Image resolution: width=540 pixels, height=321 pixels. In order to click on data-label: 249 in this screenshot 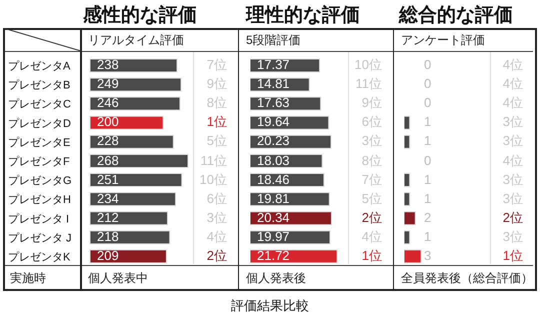, I will do `click(108, 84)`.